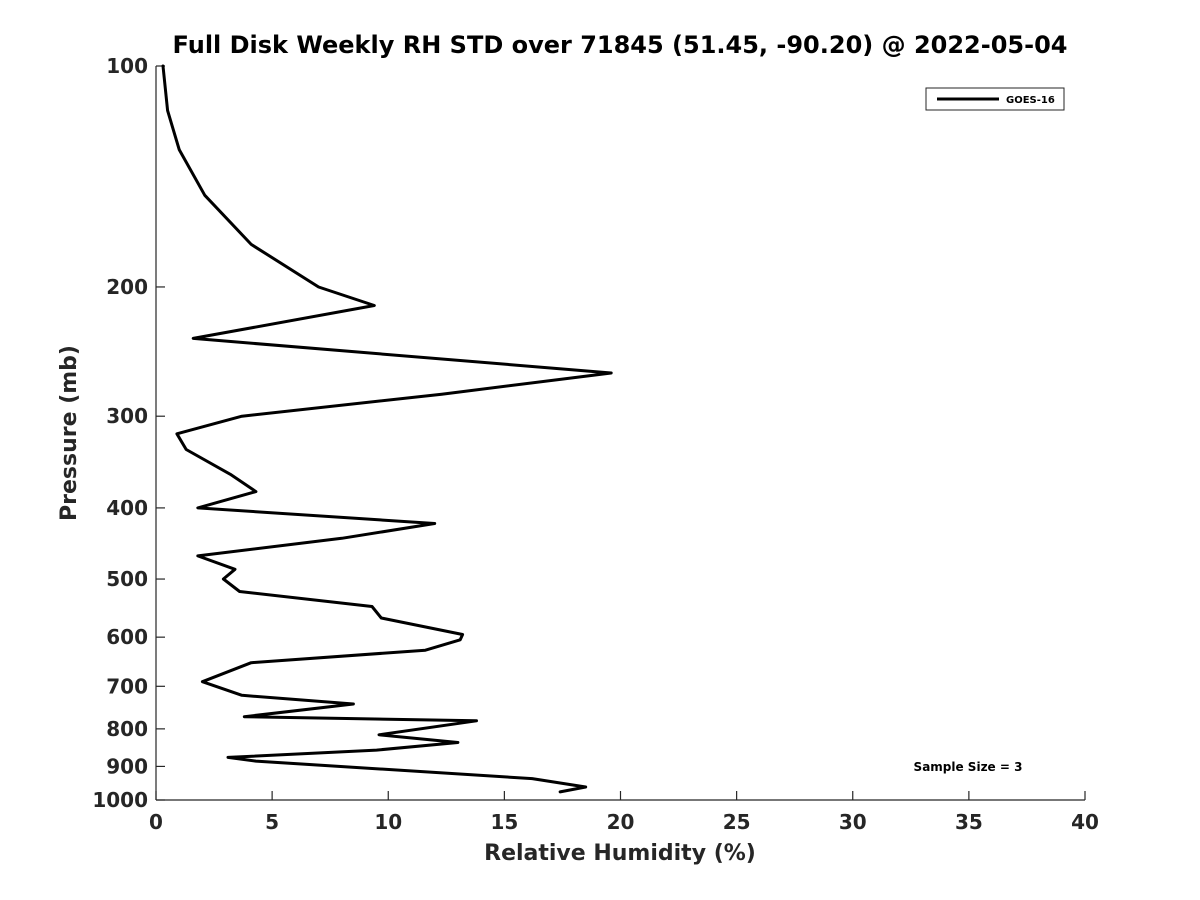  What do you see at coordinates (127, 729) in the screenshot?
I see `y-tick-label: 800` at bounding box center [127, 729].